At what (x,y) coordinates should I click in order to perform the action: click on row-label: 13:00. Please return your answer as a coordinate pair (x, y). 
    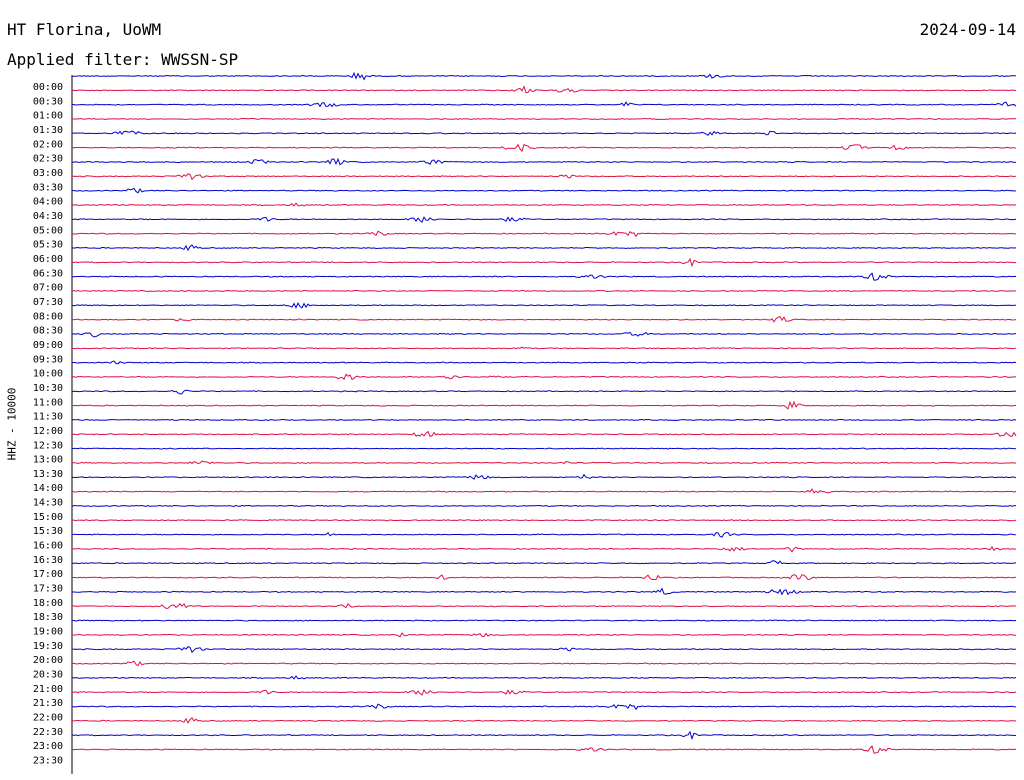
    Looking at the image, I should click on (48, 460).